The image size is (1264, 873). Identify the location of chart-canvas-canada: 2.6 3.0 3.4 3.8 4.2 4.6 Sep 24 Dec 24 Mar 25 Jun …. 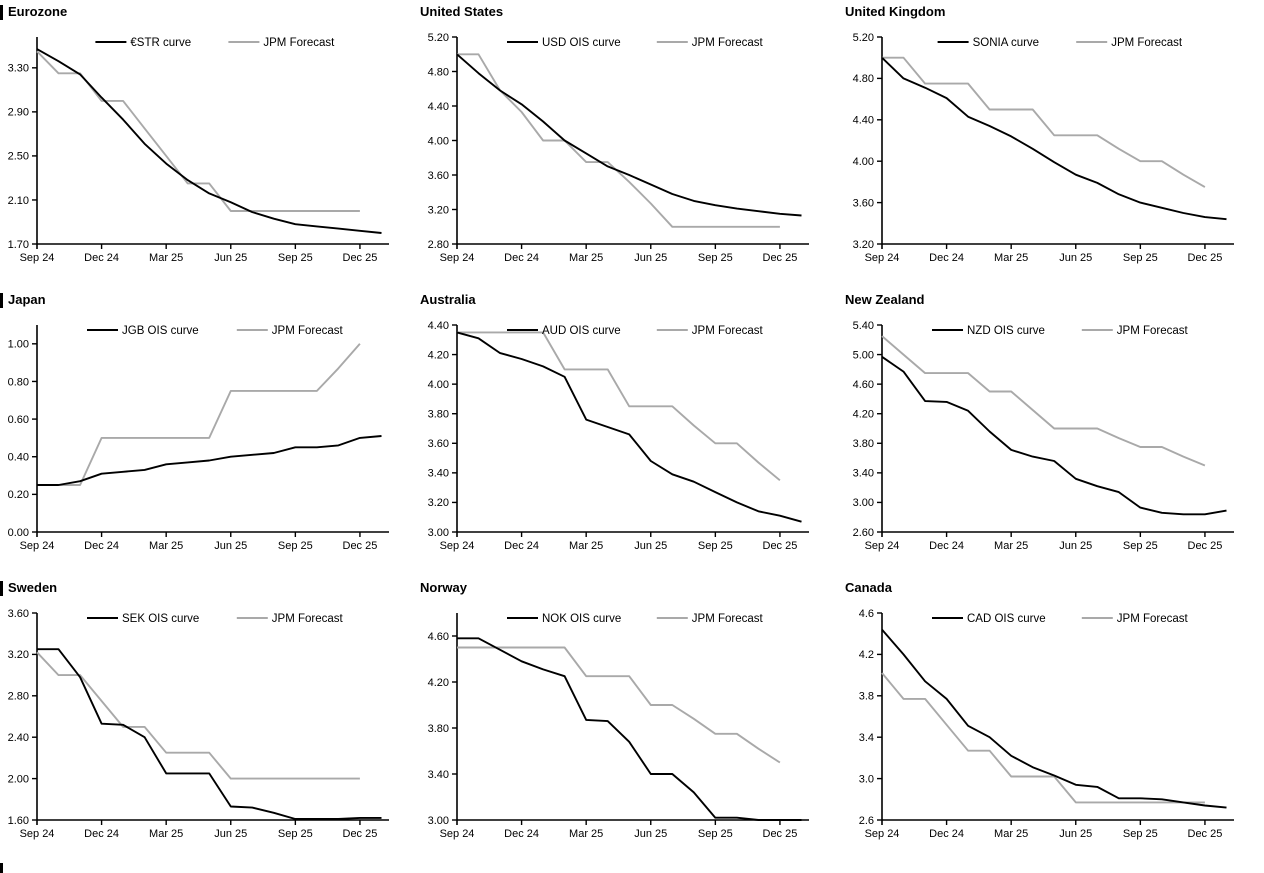
(1046, 724).